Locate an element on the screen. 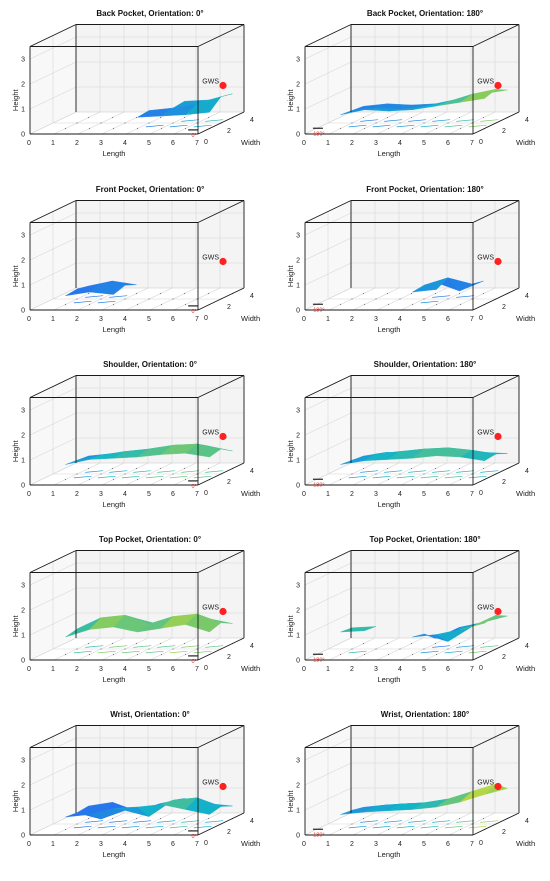  chart-title: Front Pocket, Orientation: 180° is located at coordinates (424, 189).